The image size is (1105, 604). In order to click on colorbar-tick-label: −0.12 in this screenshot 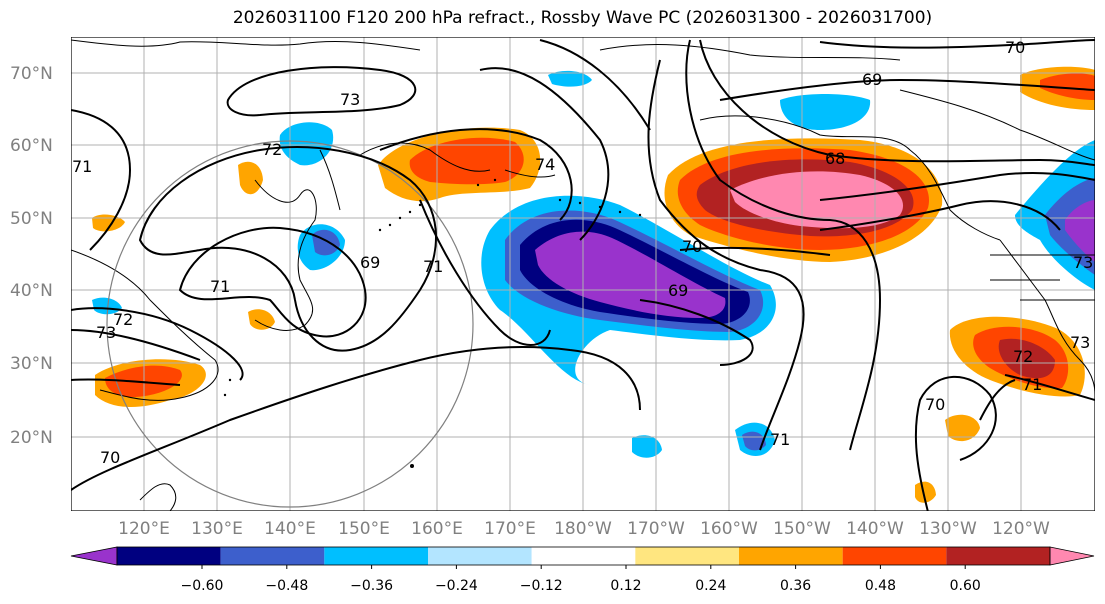, I will do `click(541, 586)`.